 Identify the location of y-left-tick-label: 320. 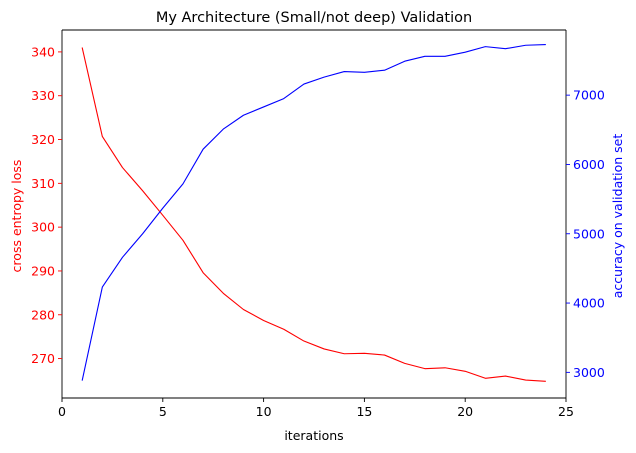
(43, 139).